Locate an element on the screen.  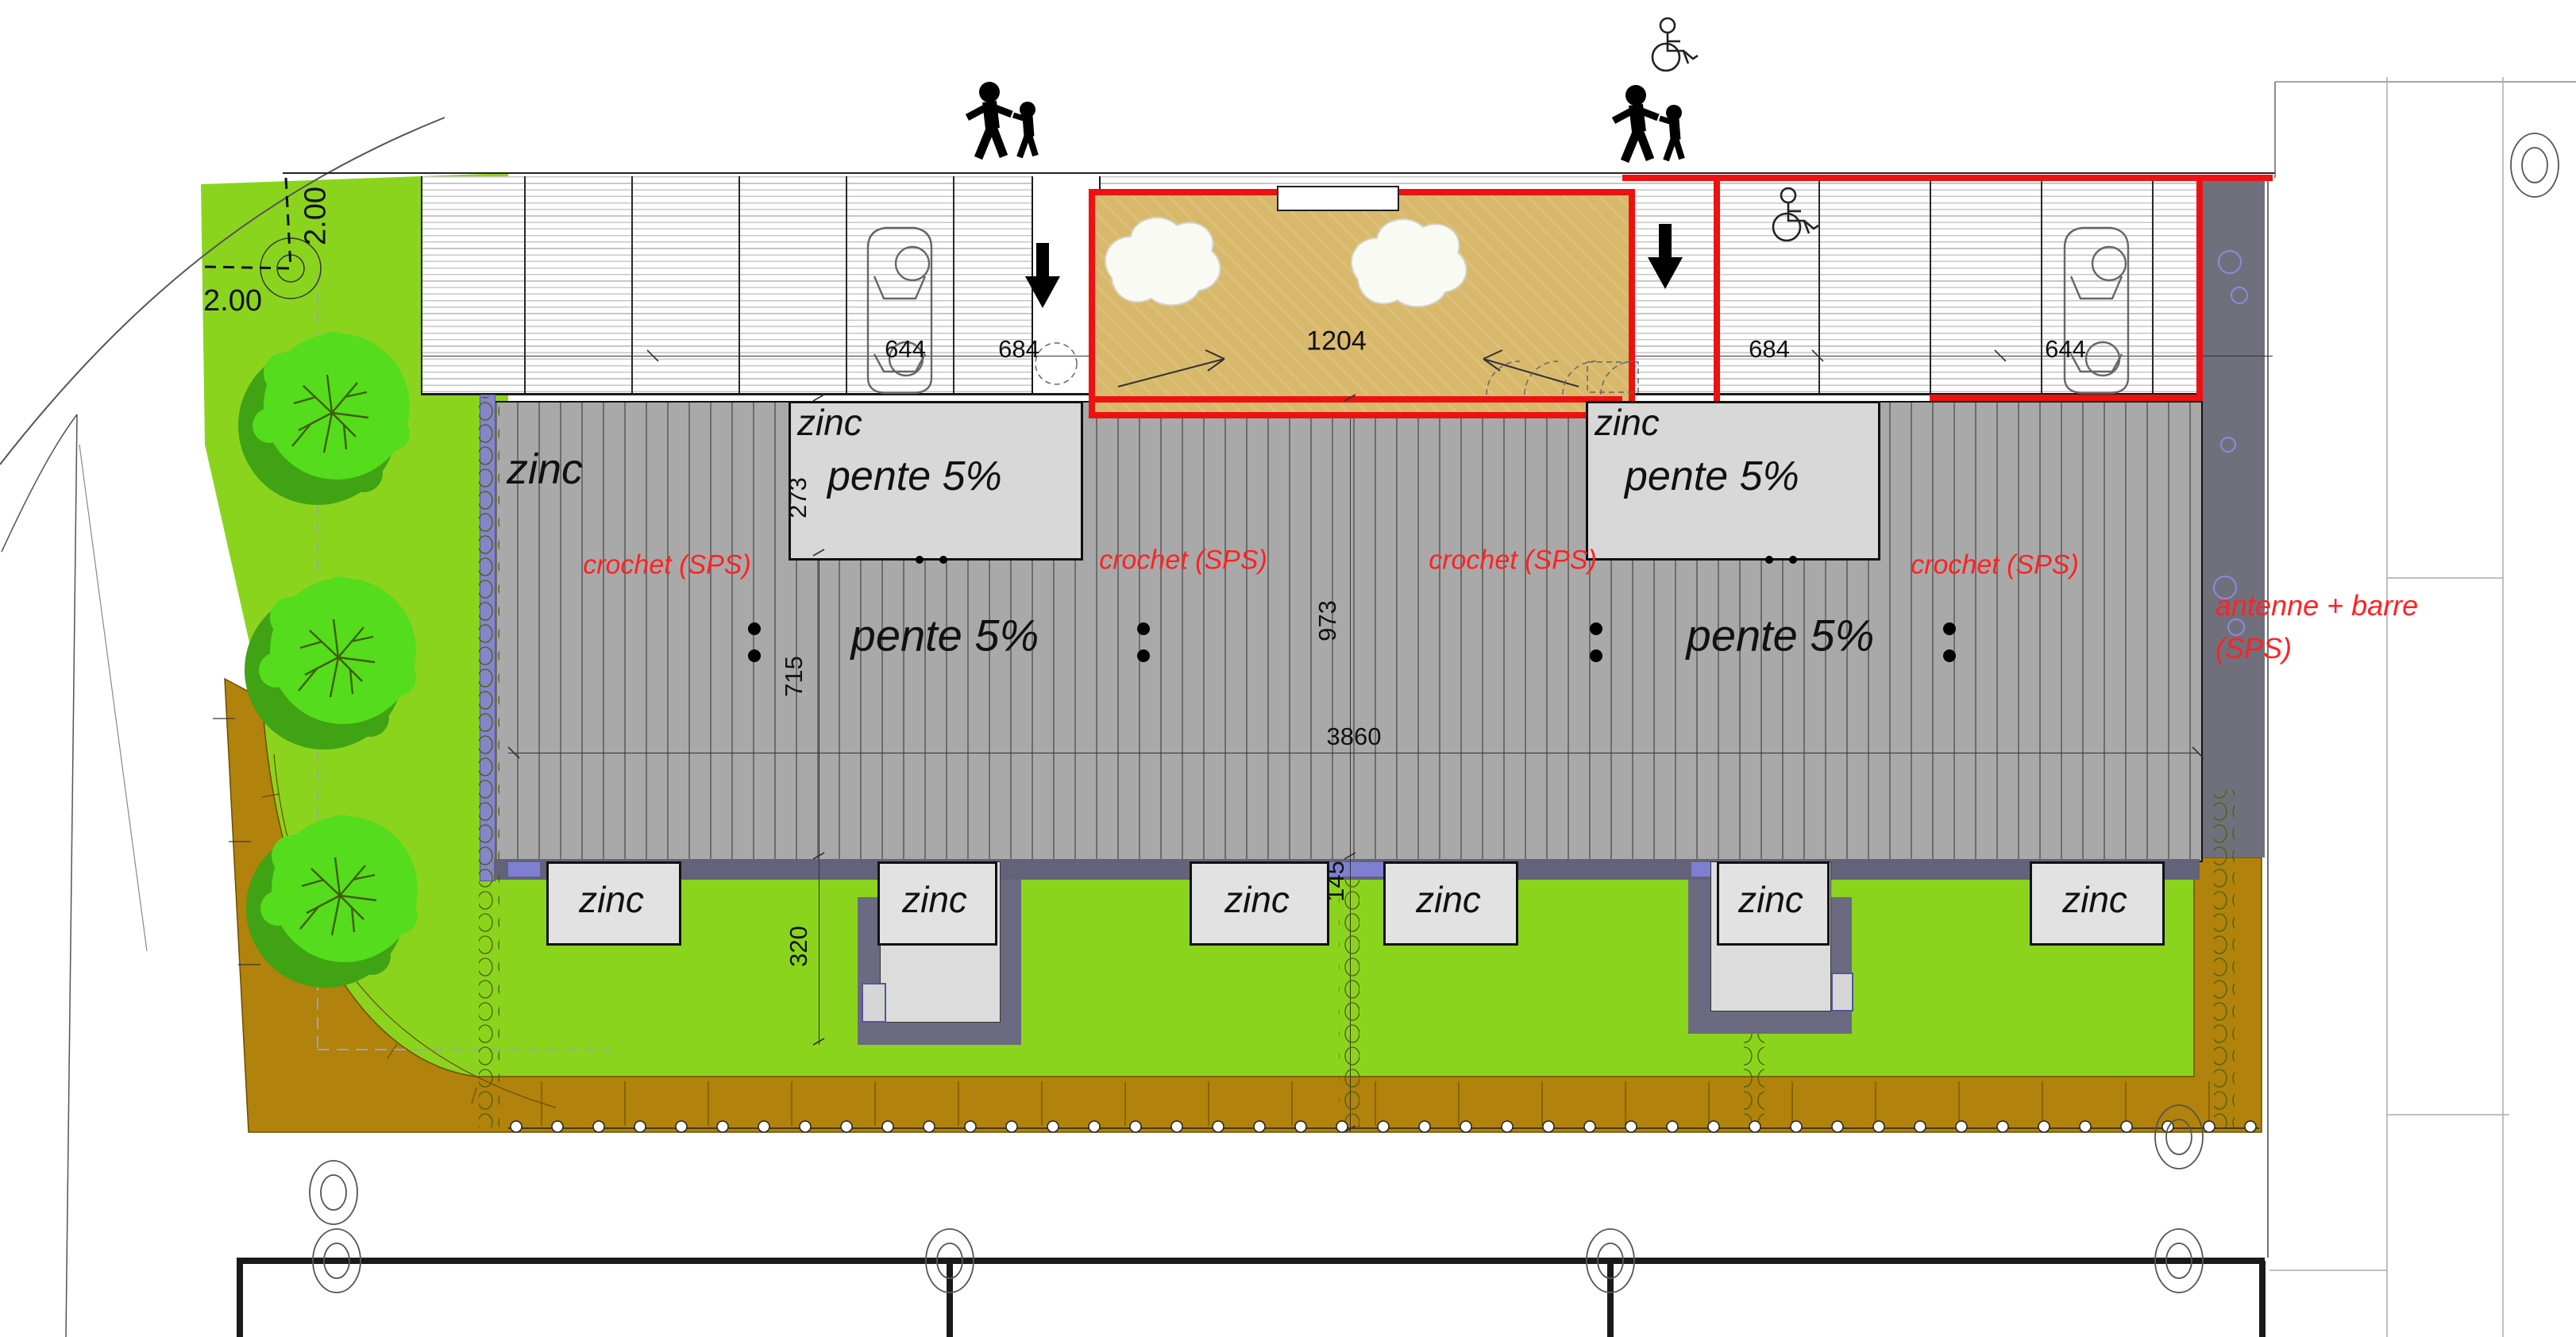
dim-setback-west: 2.00 is located at coordinates (233, 301).